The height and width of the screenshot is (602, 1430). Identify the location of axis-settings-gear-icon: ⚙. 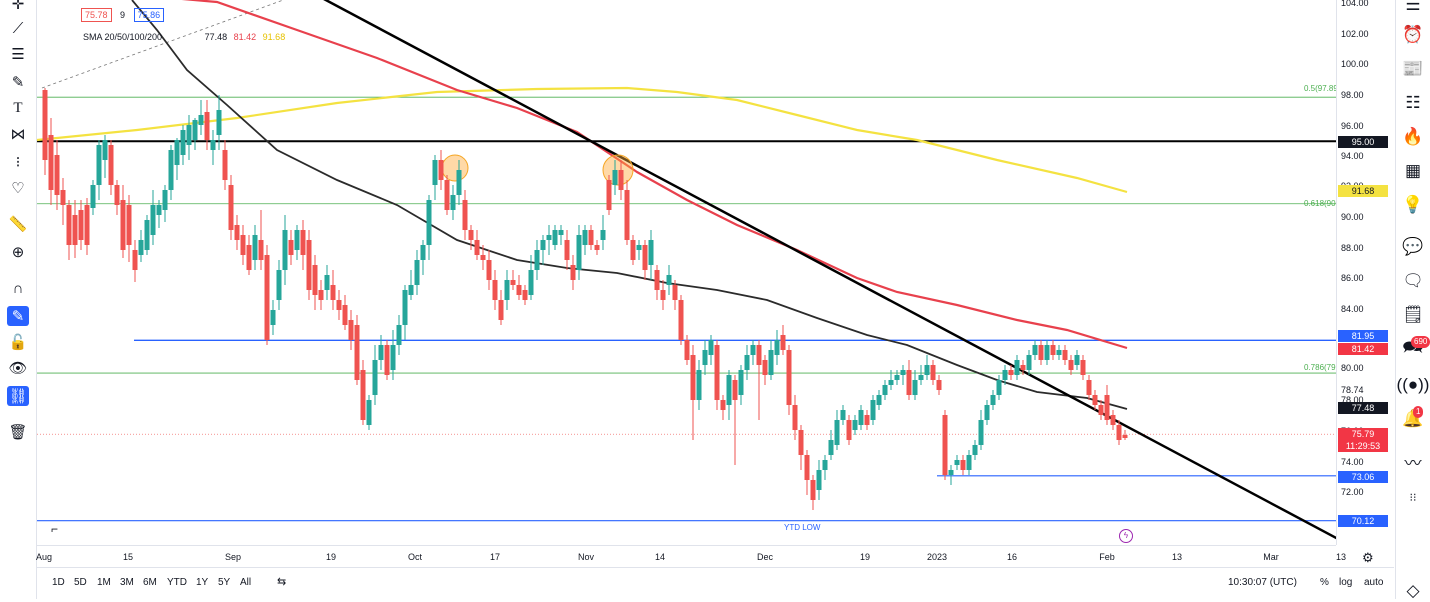
(1368, 557).